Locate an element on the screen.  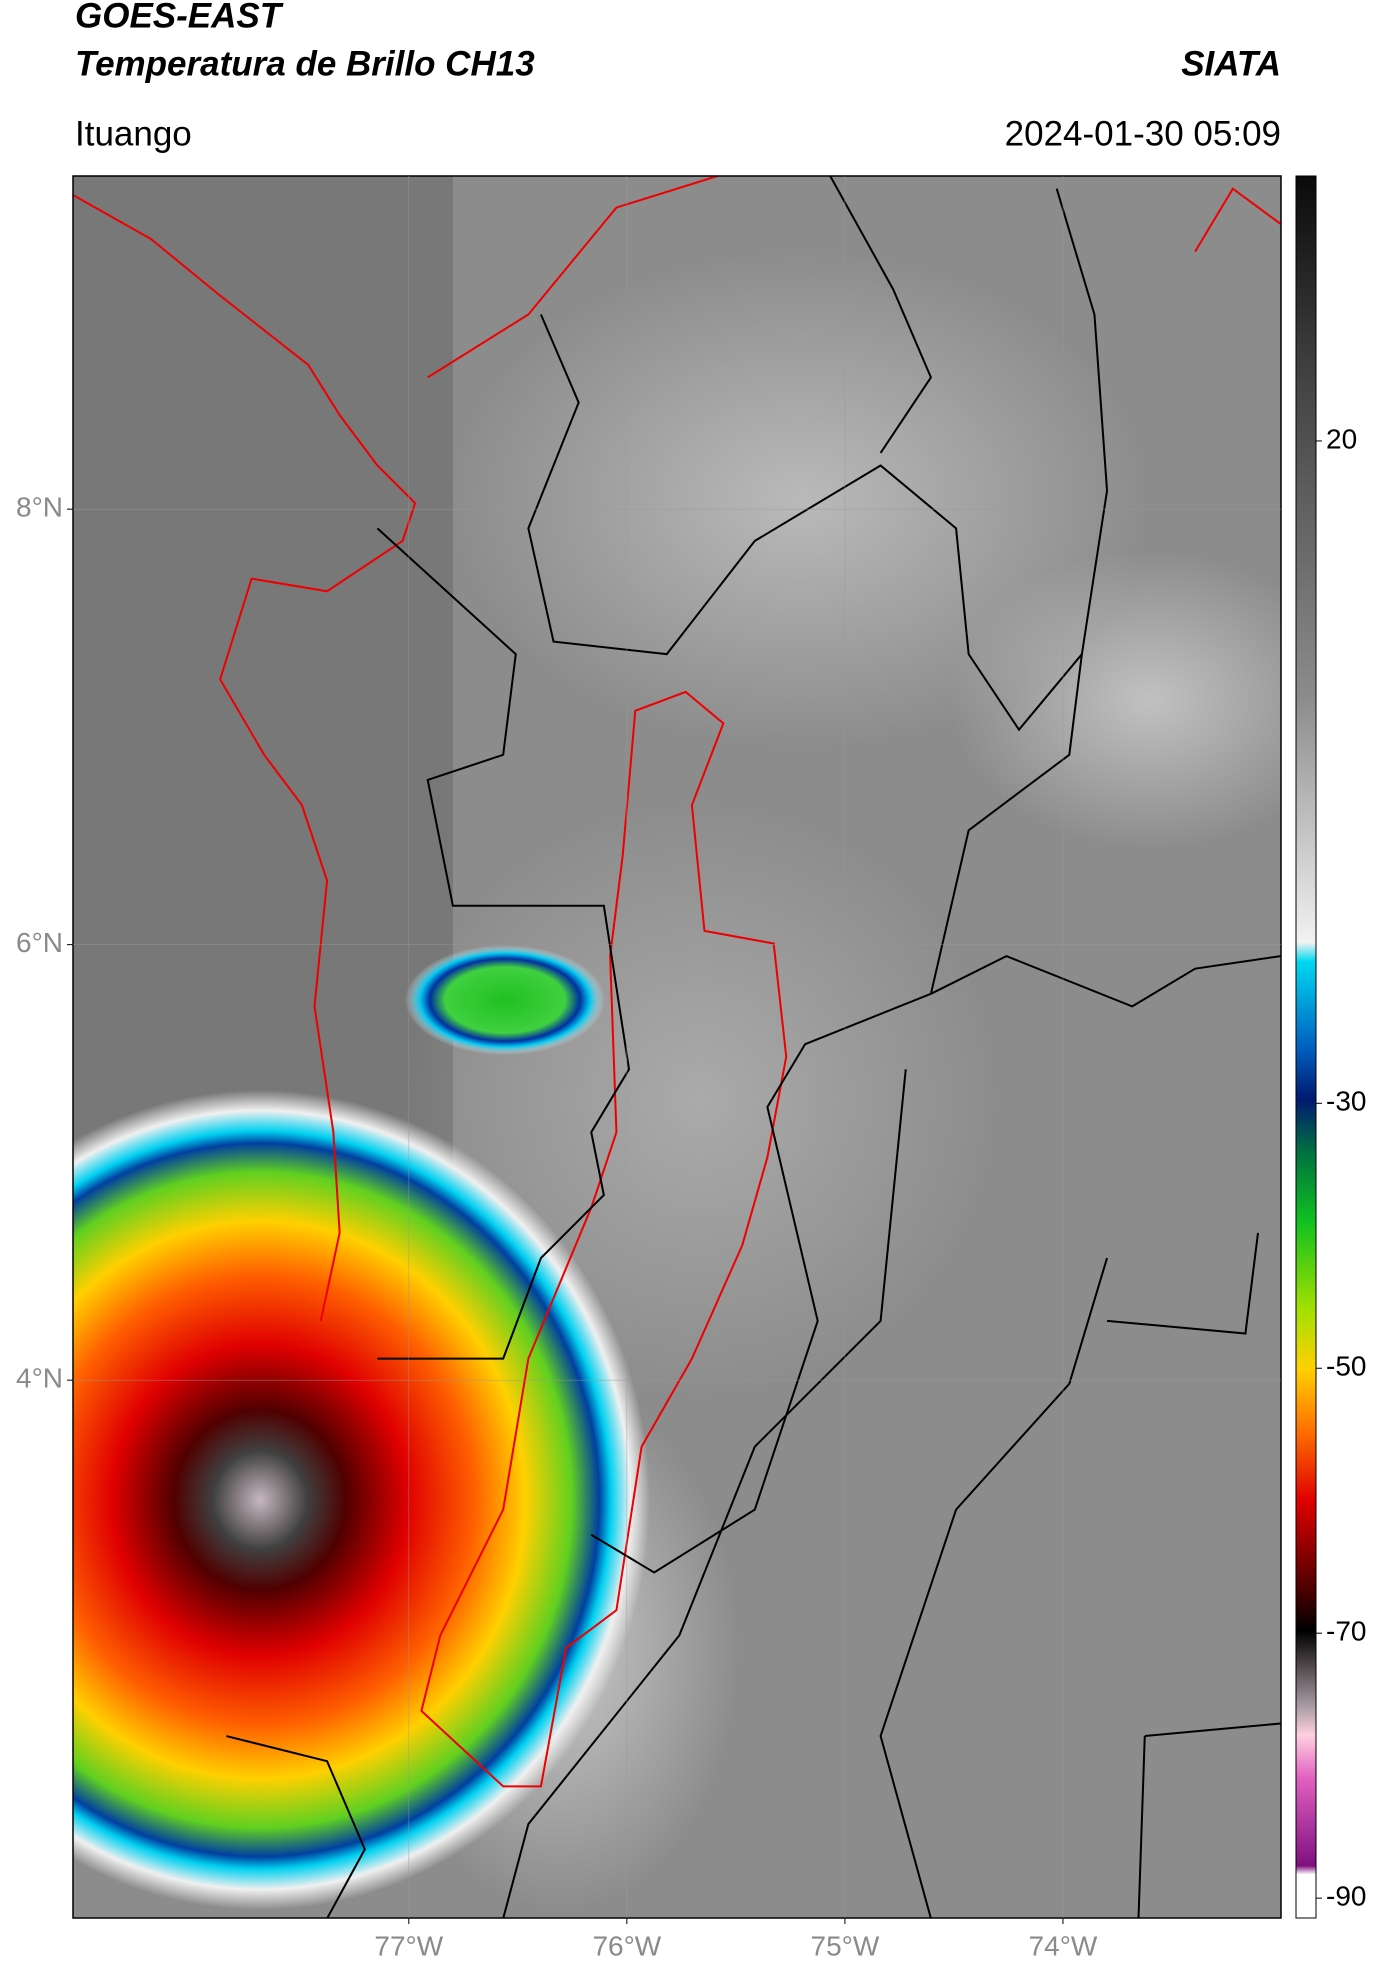
subtitle: Temperatura de Brillo CH13 is located at coordinates (305, 63).